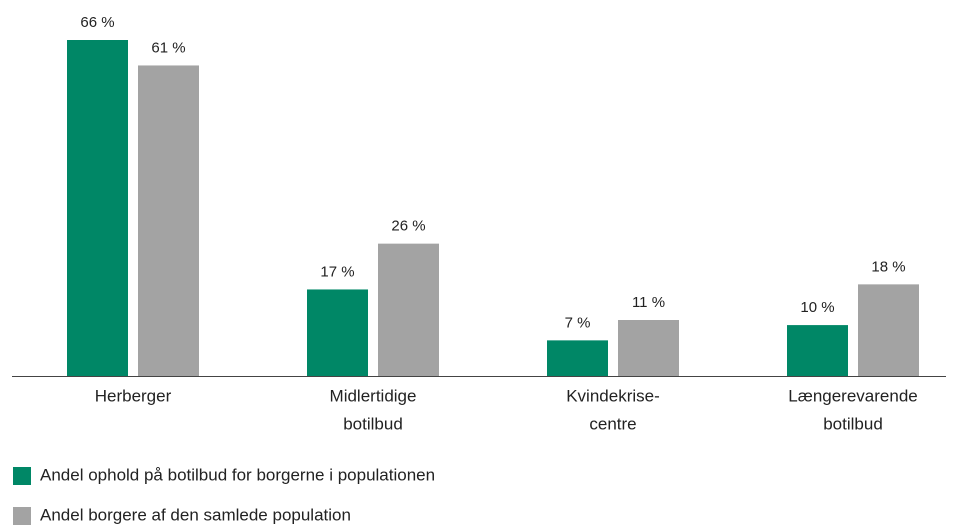 This screenshot has width=958, height=530. What do you see at coordinates (195, 514) in the screenshot?
I see `legend-label: Andel borgere af den samlede population` at bounding box center [195, 514].